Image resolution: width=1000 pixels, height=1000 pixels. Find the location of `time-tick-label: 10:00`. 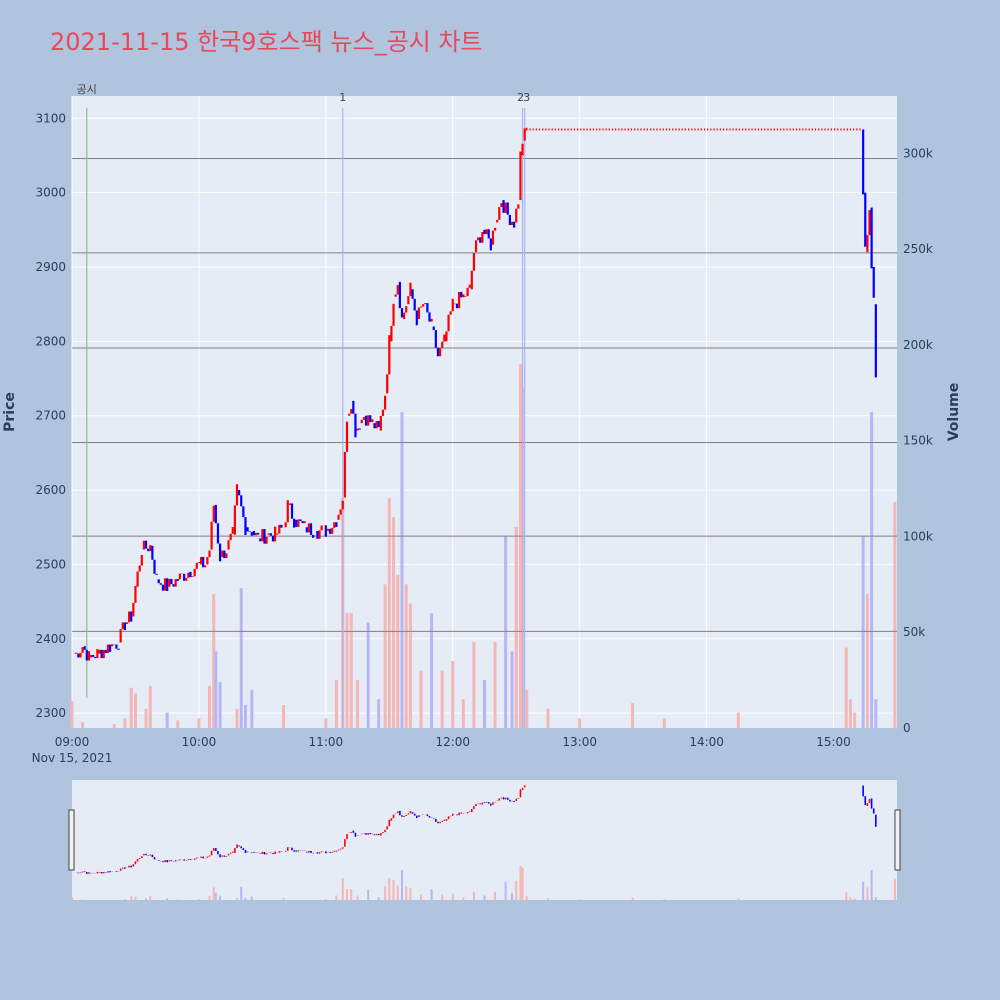

time-tick-label: 10:00 is located at coordinates (199, 742).